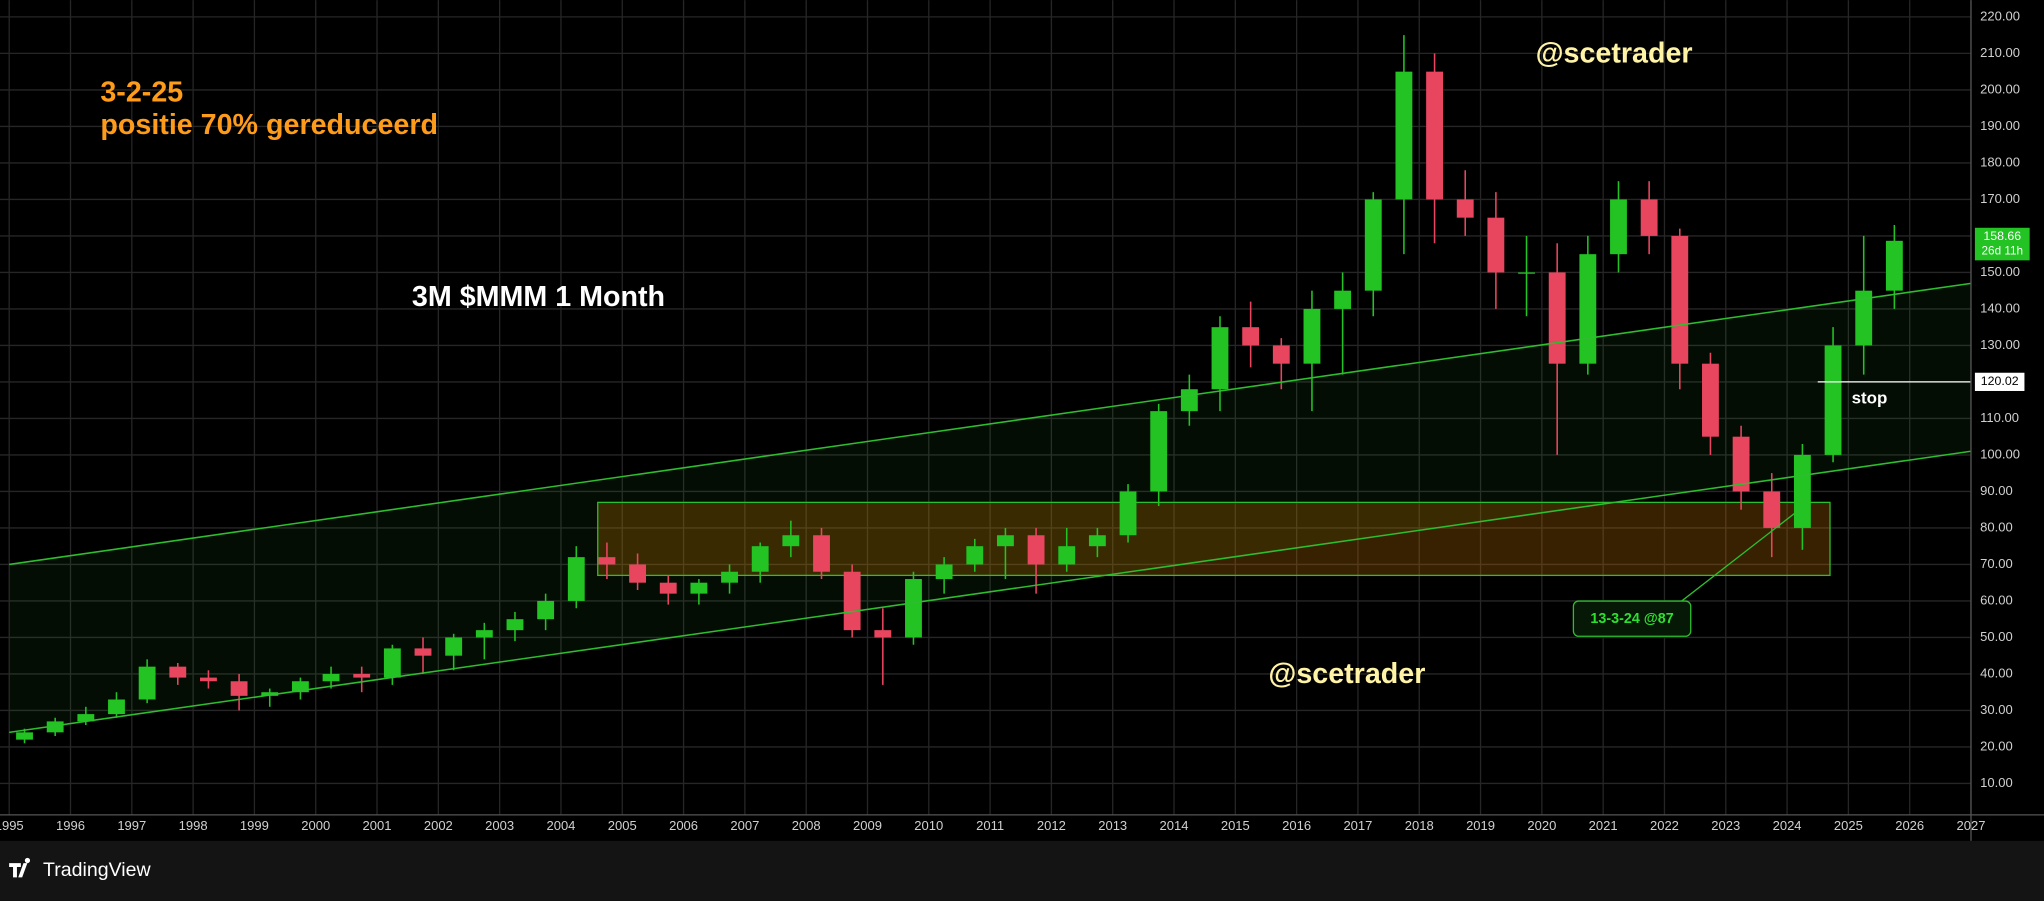 The height and width of the screenshot is (901, 2044). Describe the element at coordinates (2000, 125) in the screenshot. I see `y-tick-label: 190.00` at that location.